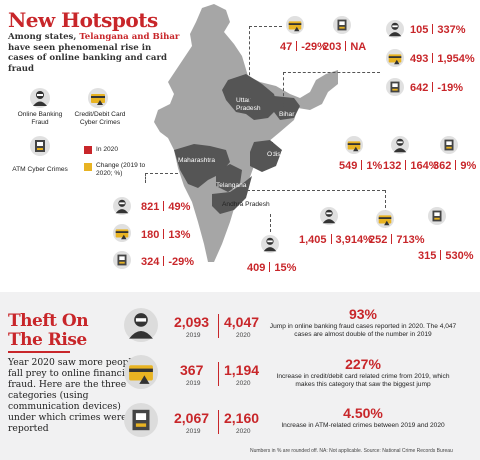 This screenshot has height=460, width=480. What do you see at coordinates (397, 240) in the screenshot?
I see `stat-tel-card: 252 713%` at bounding box center [397, 240].